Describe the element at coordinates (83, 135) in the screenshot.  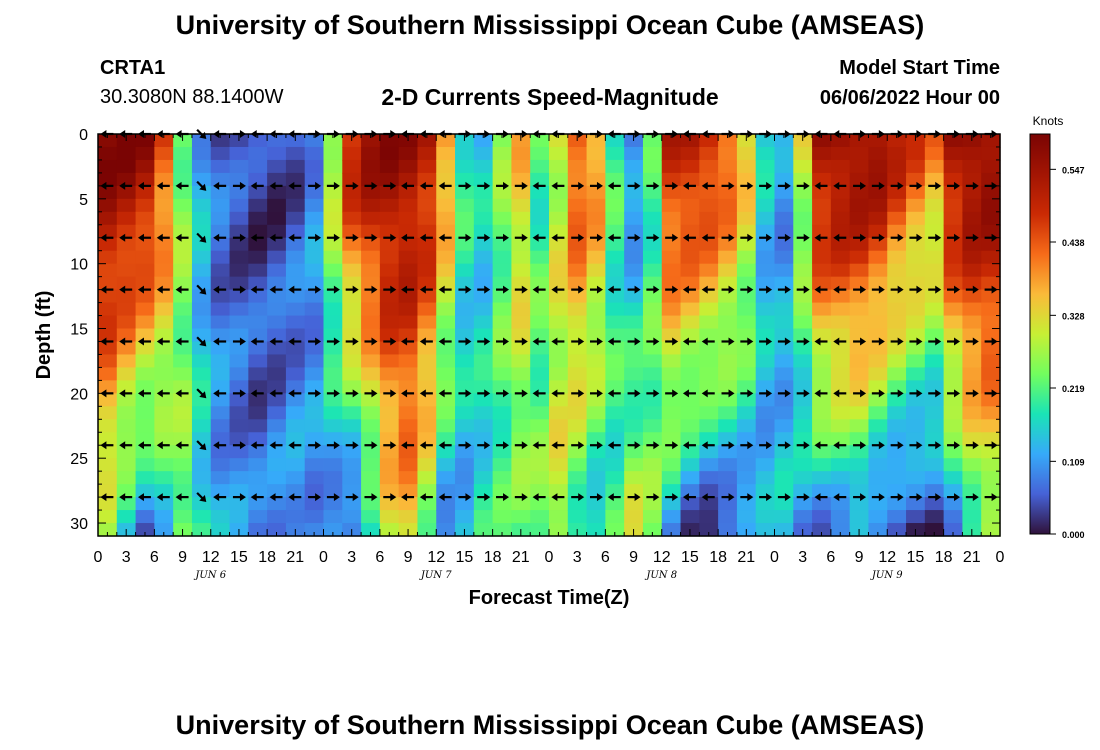
I see `y-tick-label: 0` at that location.